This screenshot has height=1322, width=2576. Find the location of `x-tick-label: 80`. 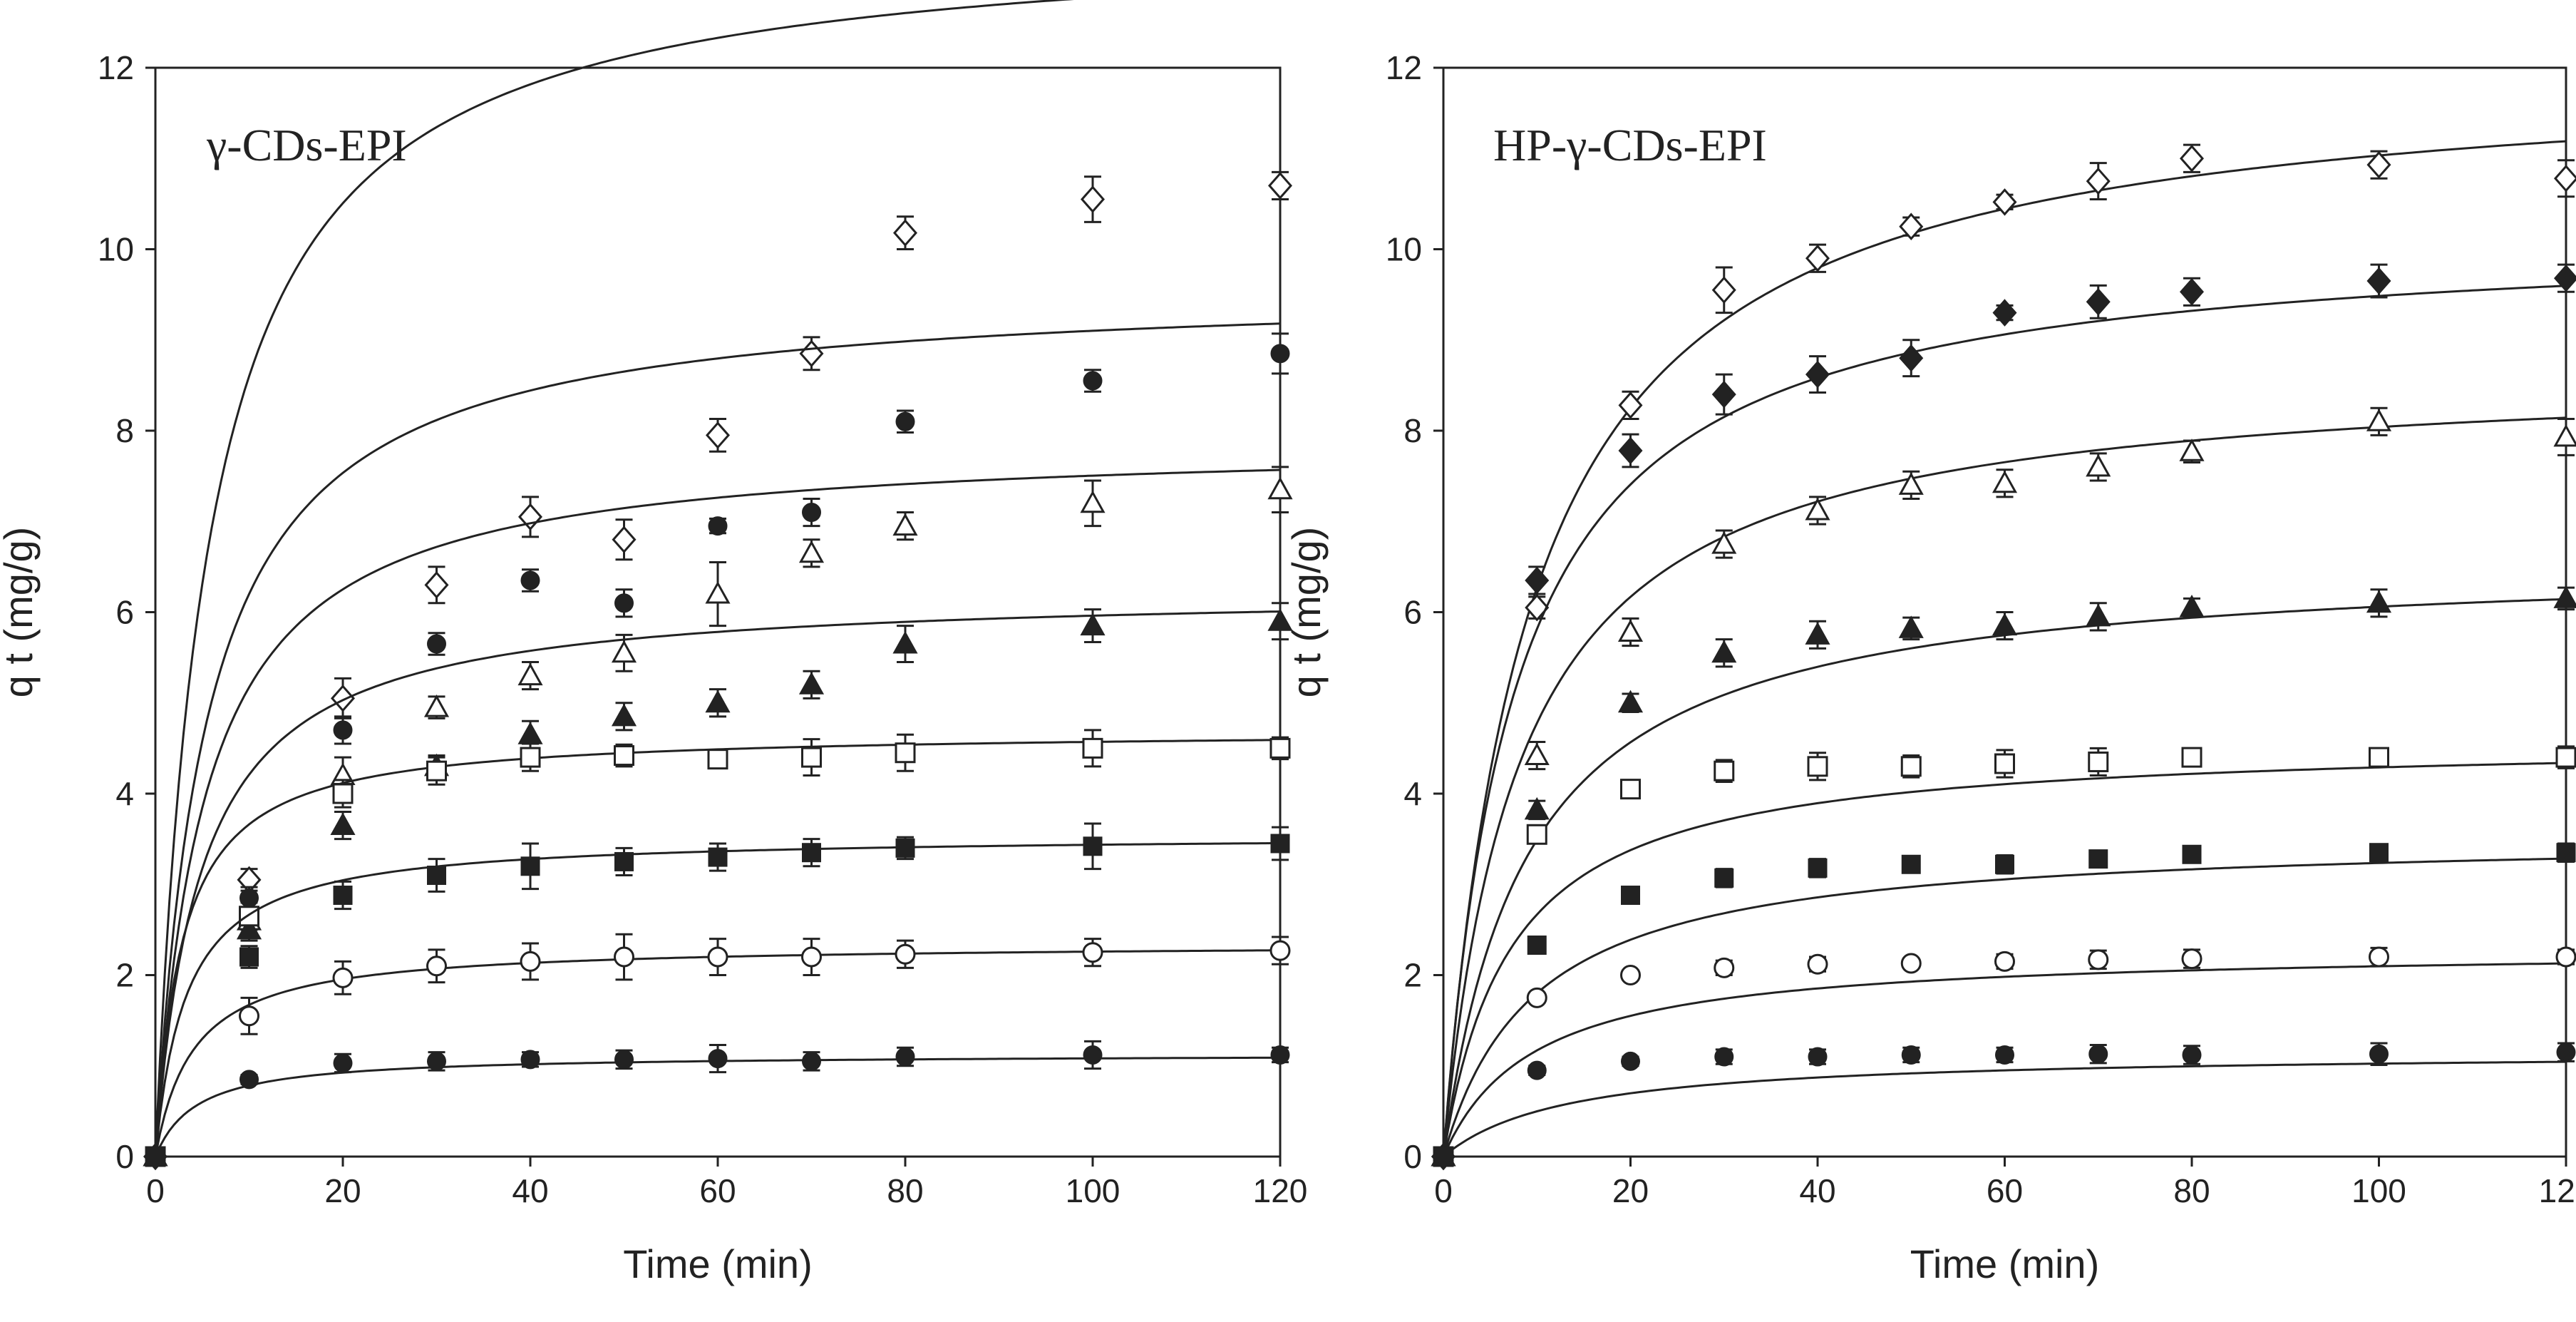

x-tick-label: 80 is located at coordinates (2191, 1190).